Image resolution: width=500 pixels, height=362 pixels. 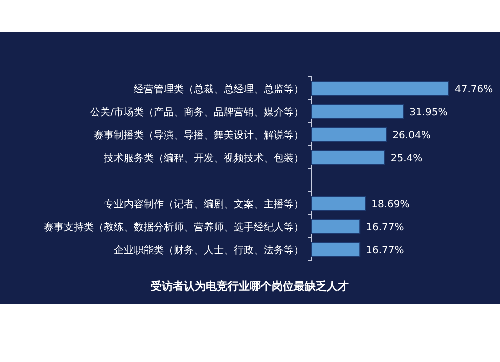 What do you see at coordinates (411, 136) in the screenshot?
I see `data-label: 26.04%` at bounding box center [411, 136].